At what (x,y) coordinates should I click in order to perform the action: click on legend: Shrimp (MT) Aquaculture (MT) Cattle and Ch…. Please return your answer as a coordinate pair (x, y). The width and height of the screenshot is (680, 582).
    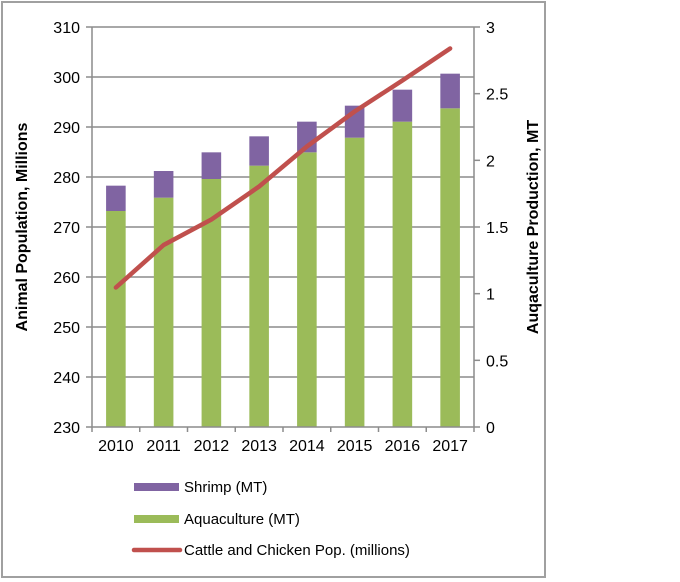
    Looking at the image, I should click on (270, 519).